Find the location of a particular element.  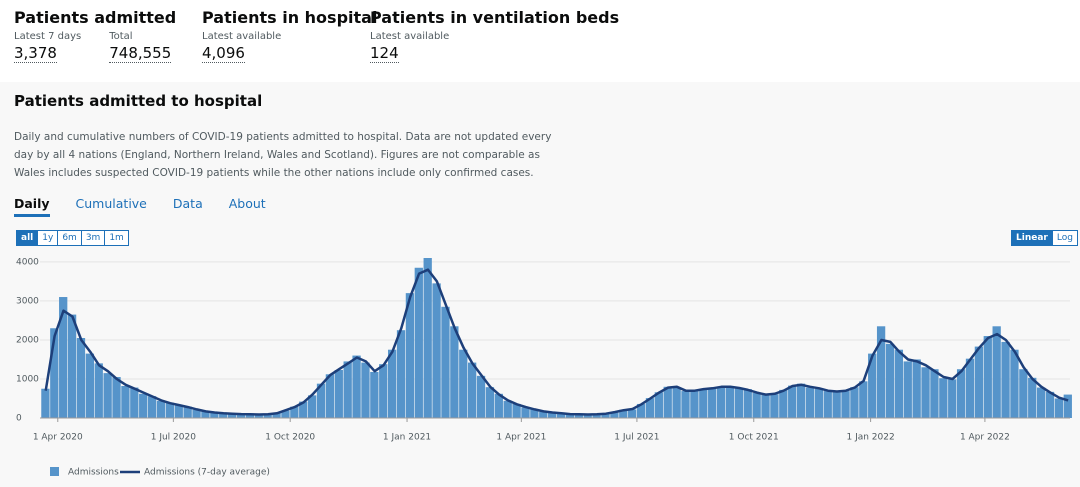

range-buttons: all 1y 6m 3m 1m is located at coordinates (72, 238).